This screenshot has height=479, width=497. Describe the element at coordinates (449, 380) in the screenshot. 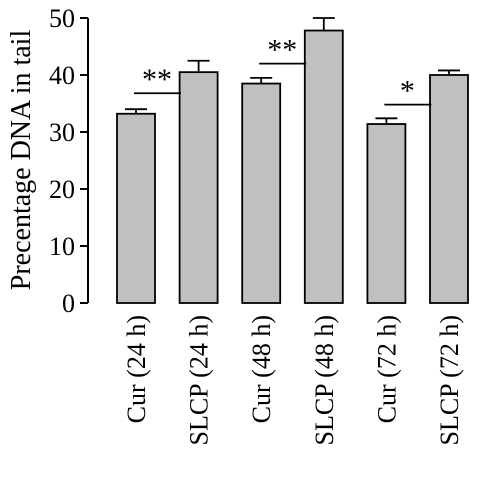

I see `x-tick-label: SLCP (72 h)` at that location.